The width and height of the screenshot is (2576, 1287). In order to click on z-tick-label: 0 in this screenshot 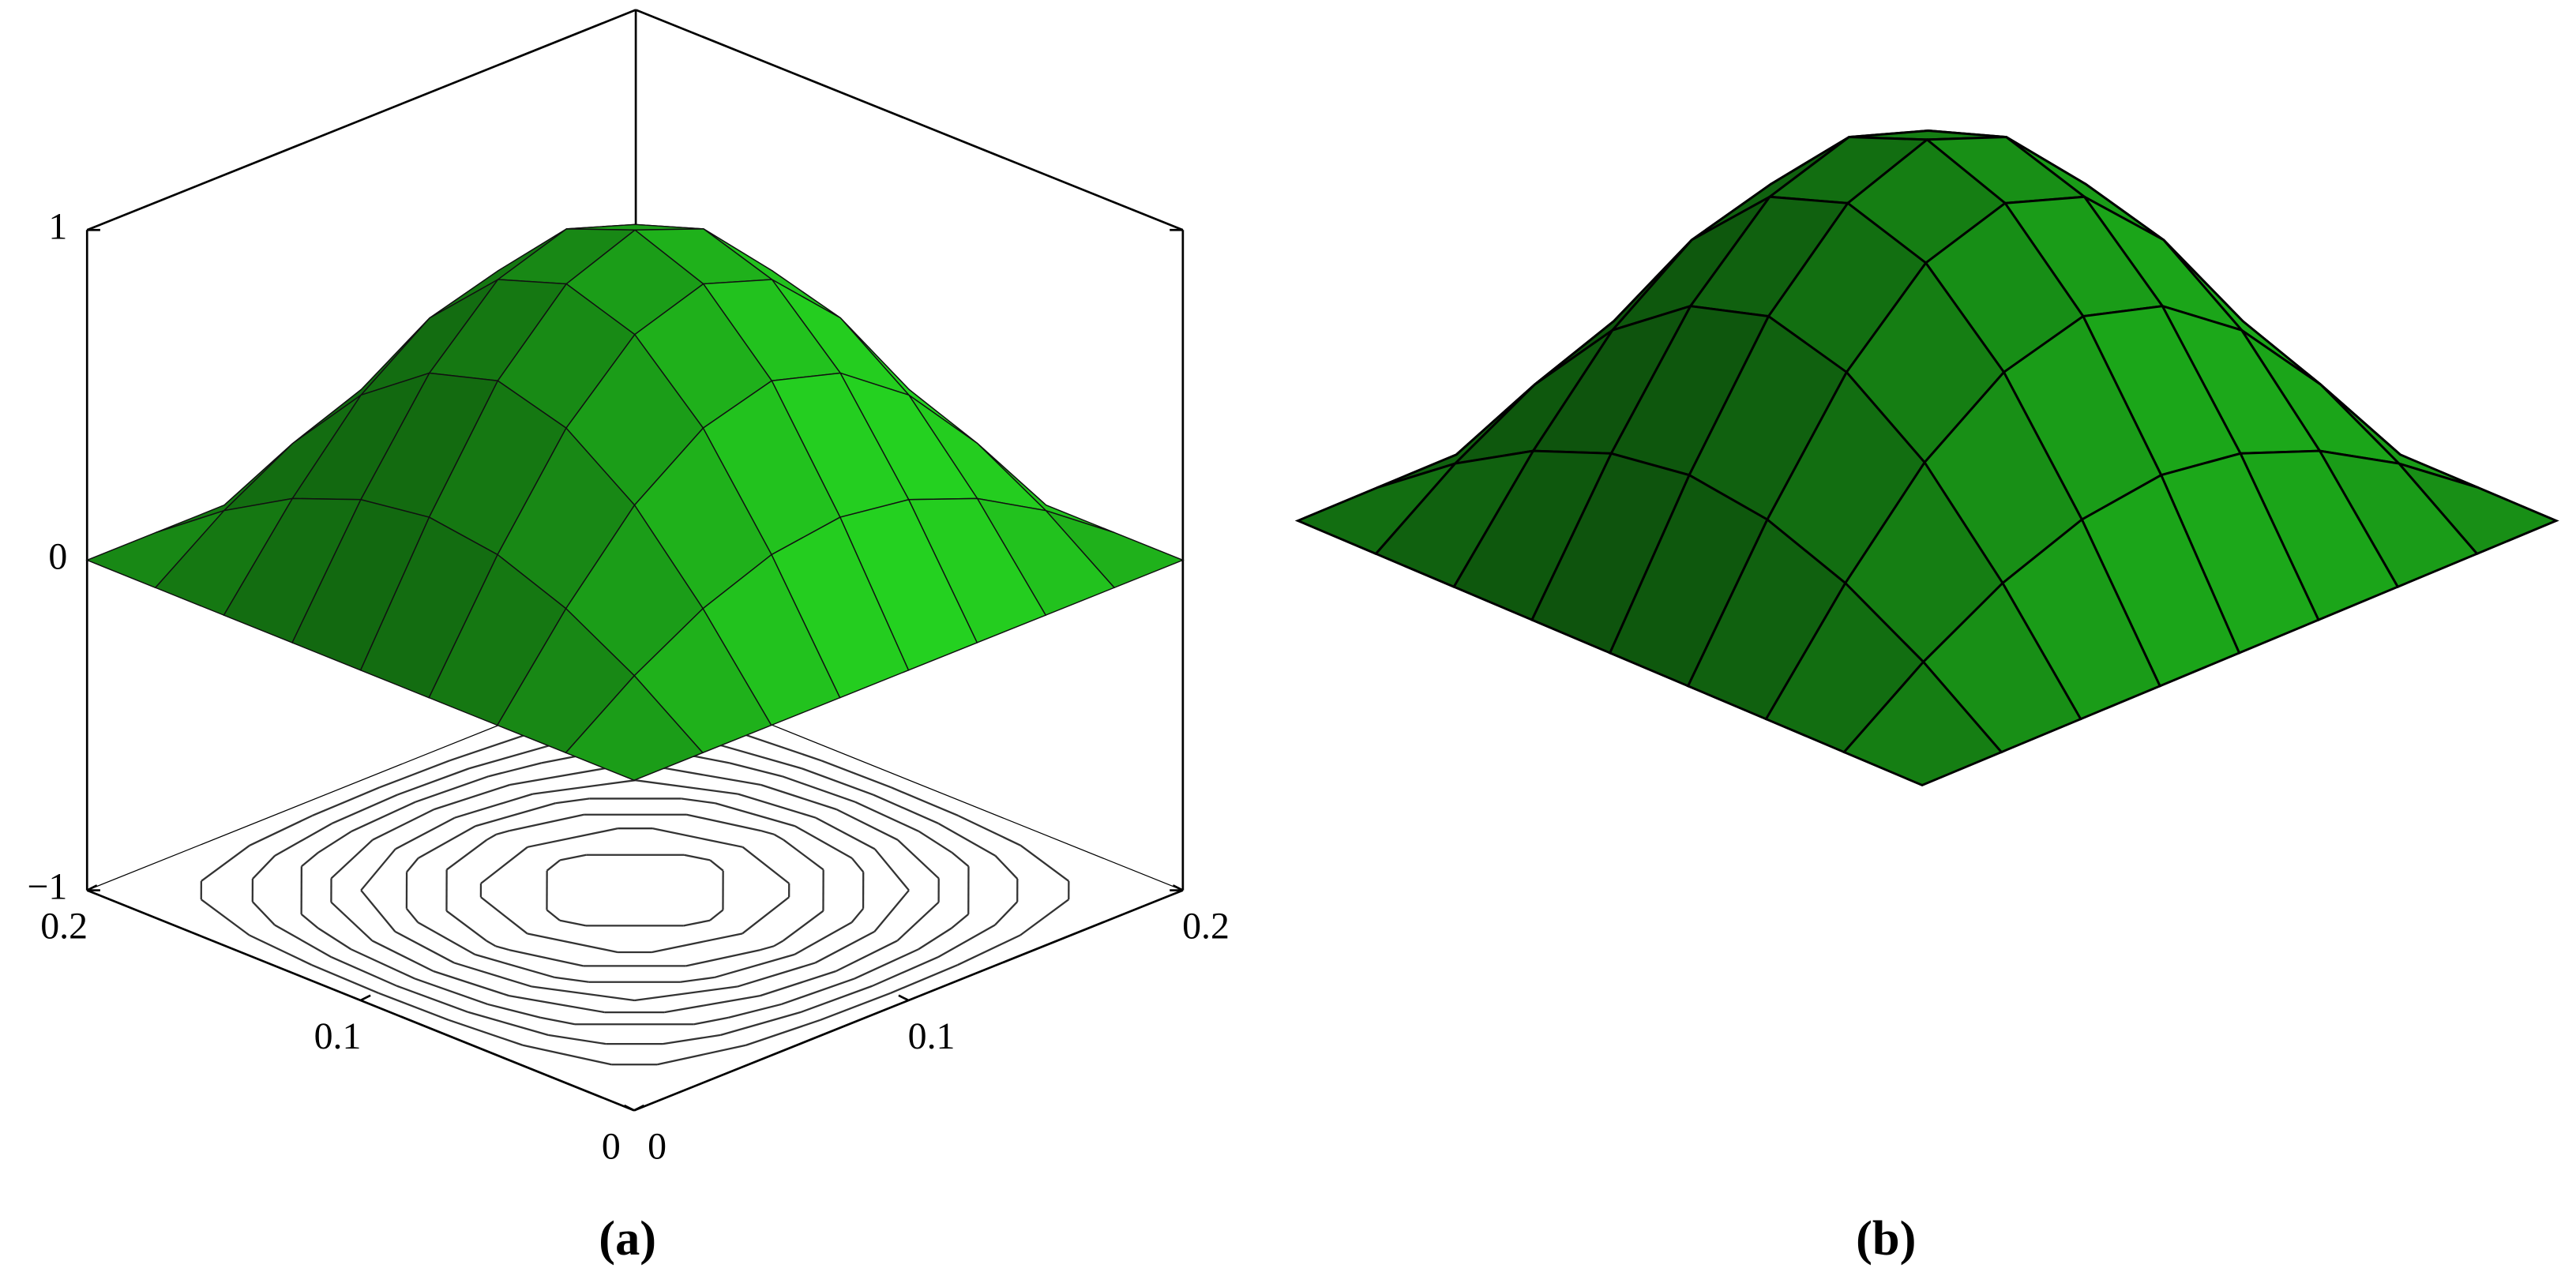, I will do `click(57, 556)`.